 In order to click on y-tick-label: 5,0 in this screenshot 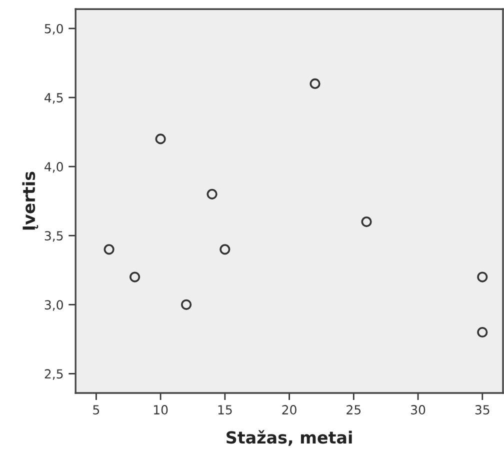, I will do `click(53, 29)`.